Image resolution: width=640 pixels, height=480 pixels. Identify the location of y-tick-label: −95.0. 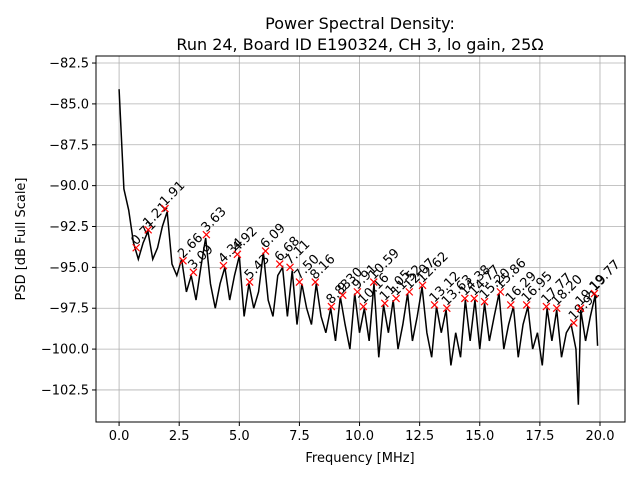
(69, 268).